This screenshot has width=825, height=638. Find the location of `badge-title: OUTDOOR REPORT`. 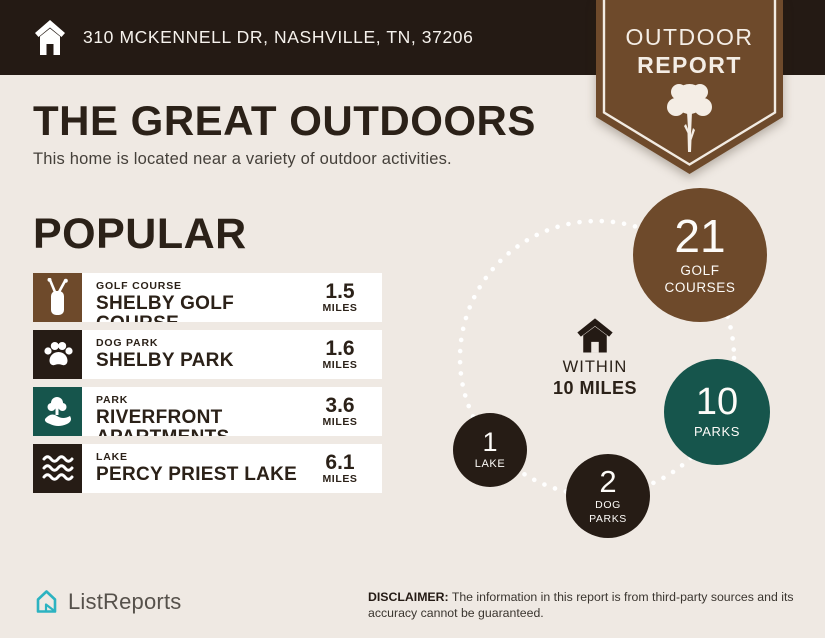

badge-title: OUTDOOR REPORT is located at coordinates (689, 51).